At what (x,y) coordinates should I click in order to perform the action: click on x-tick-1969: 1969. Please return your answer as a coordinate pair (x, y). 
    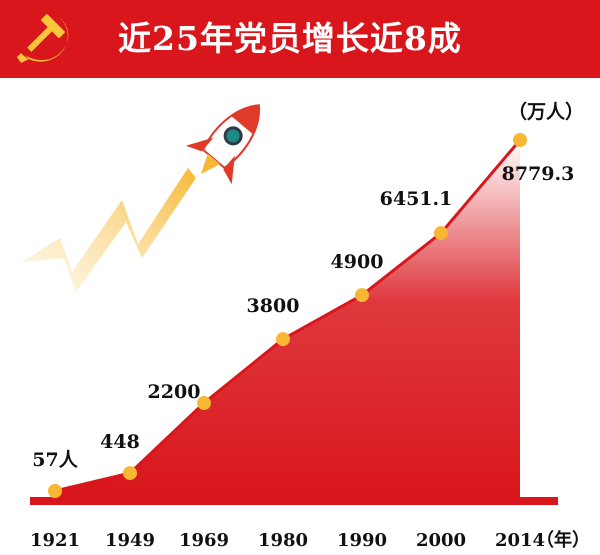
    Looking at the image, I should click on (204, 540).